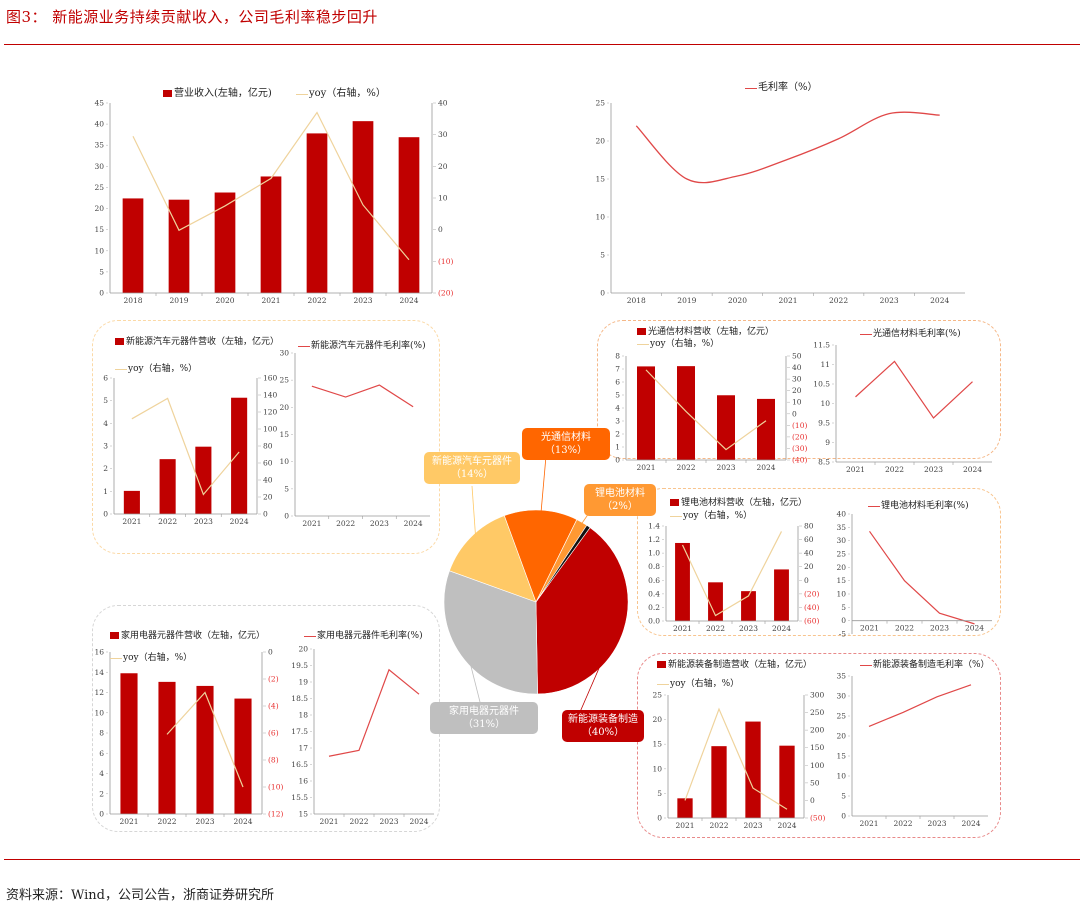  Describe the element at coordinates (636, 300) in the screenshot. I see `x-tick-label: 2018` at that location.